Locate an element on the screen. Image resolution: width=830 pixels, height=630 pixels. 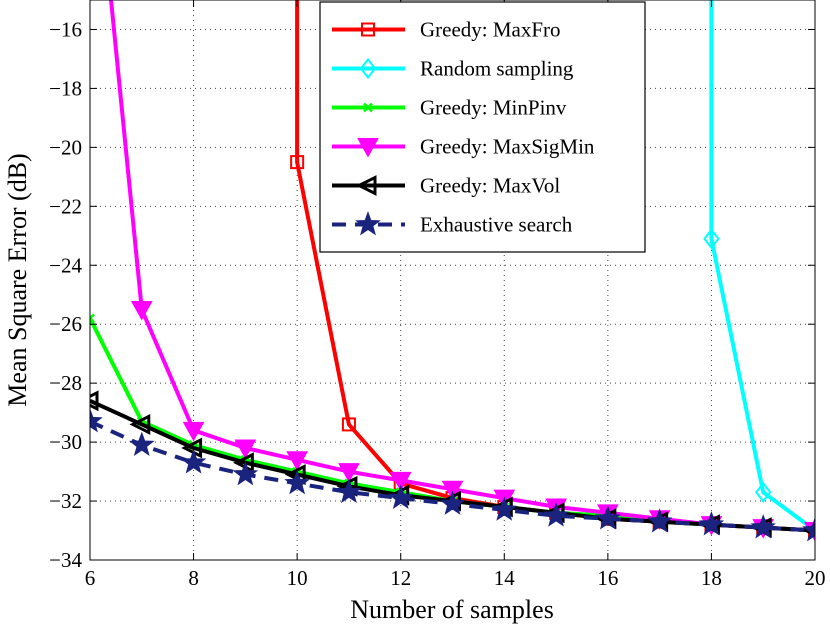
y-tick-label: −16 is located at coordinates (65, 29).